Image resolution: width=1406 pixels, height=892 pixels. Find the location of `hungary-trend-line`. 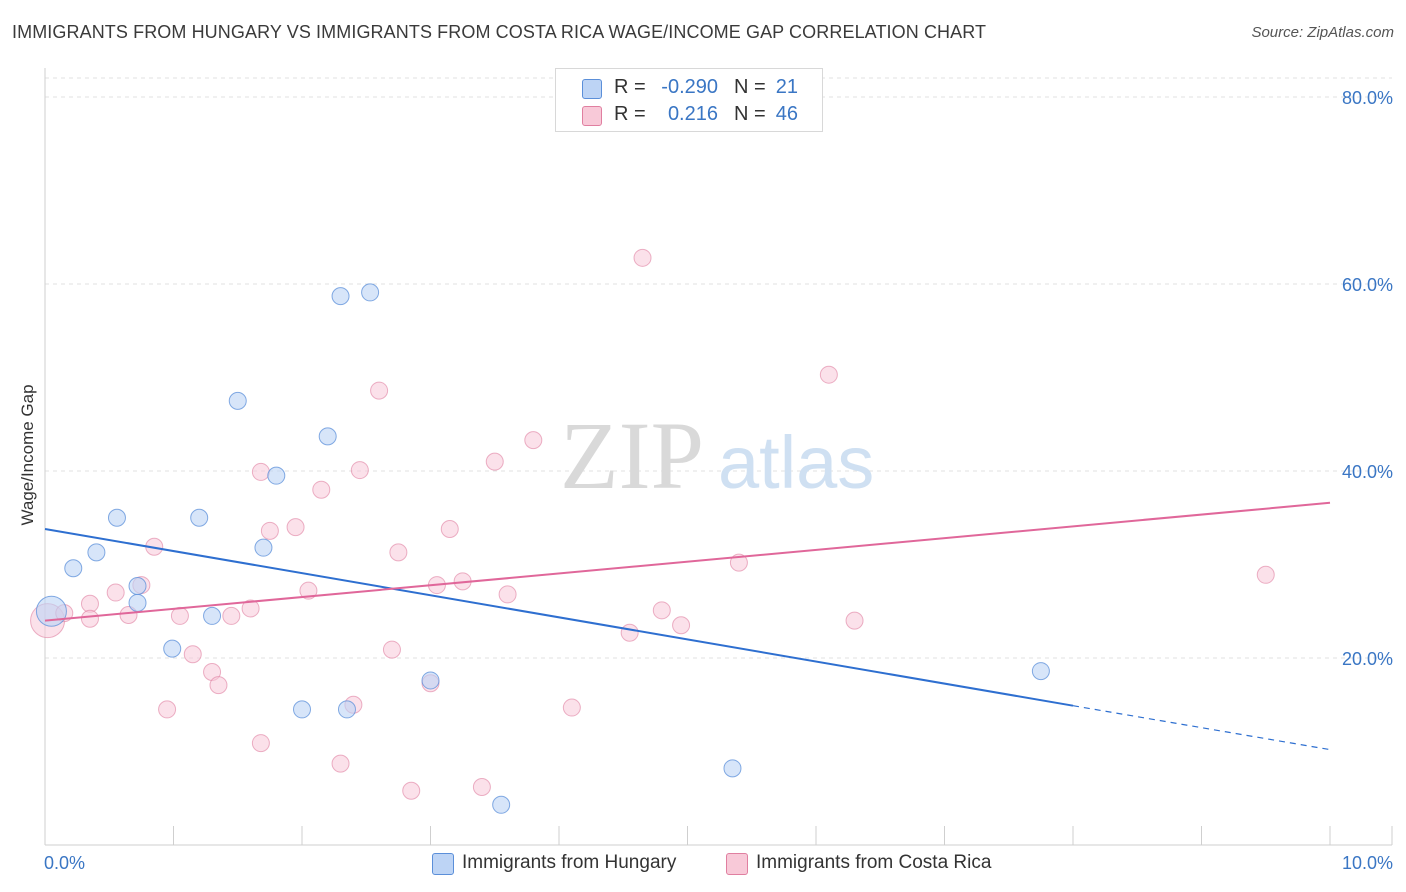

hungary-trend-line is located at coordinates (559, 617).